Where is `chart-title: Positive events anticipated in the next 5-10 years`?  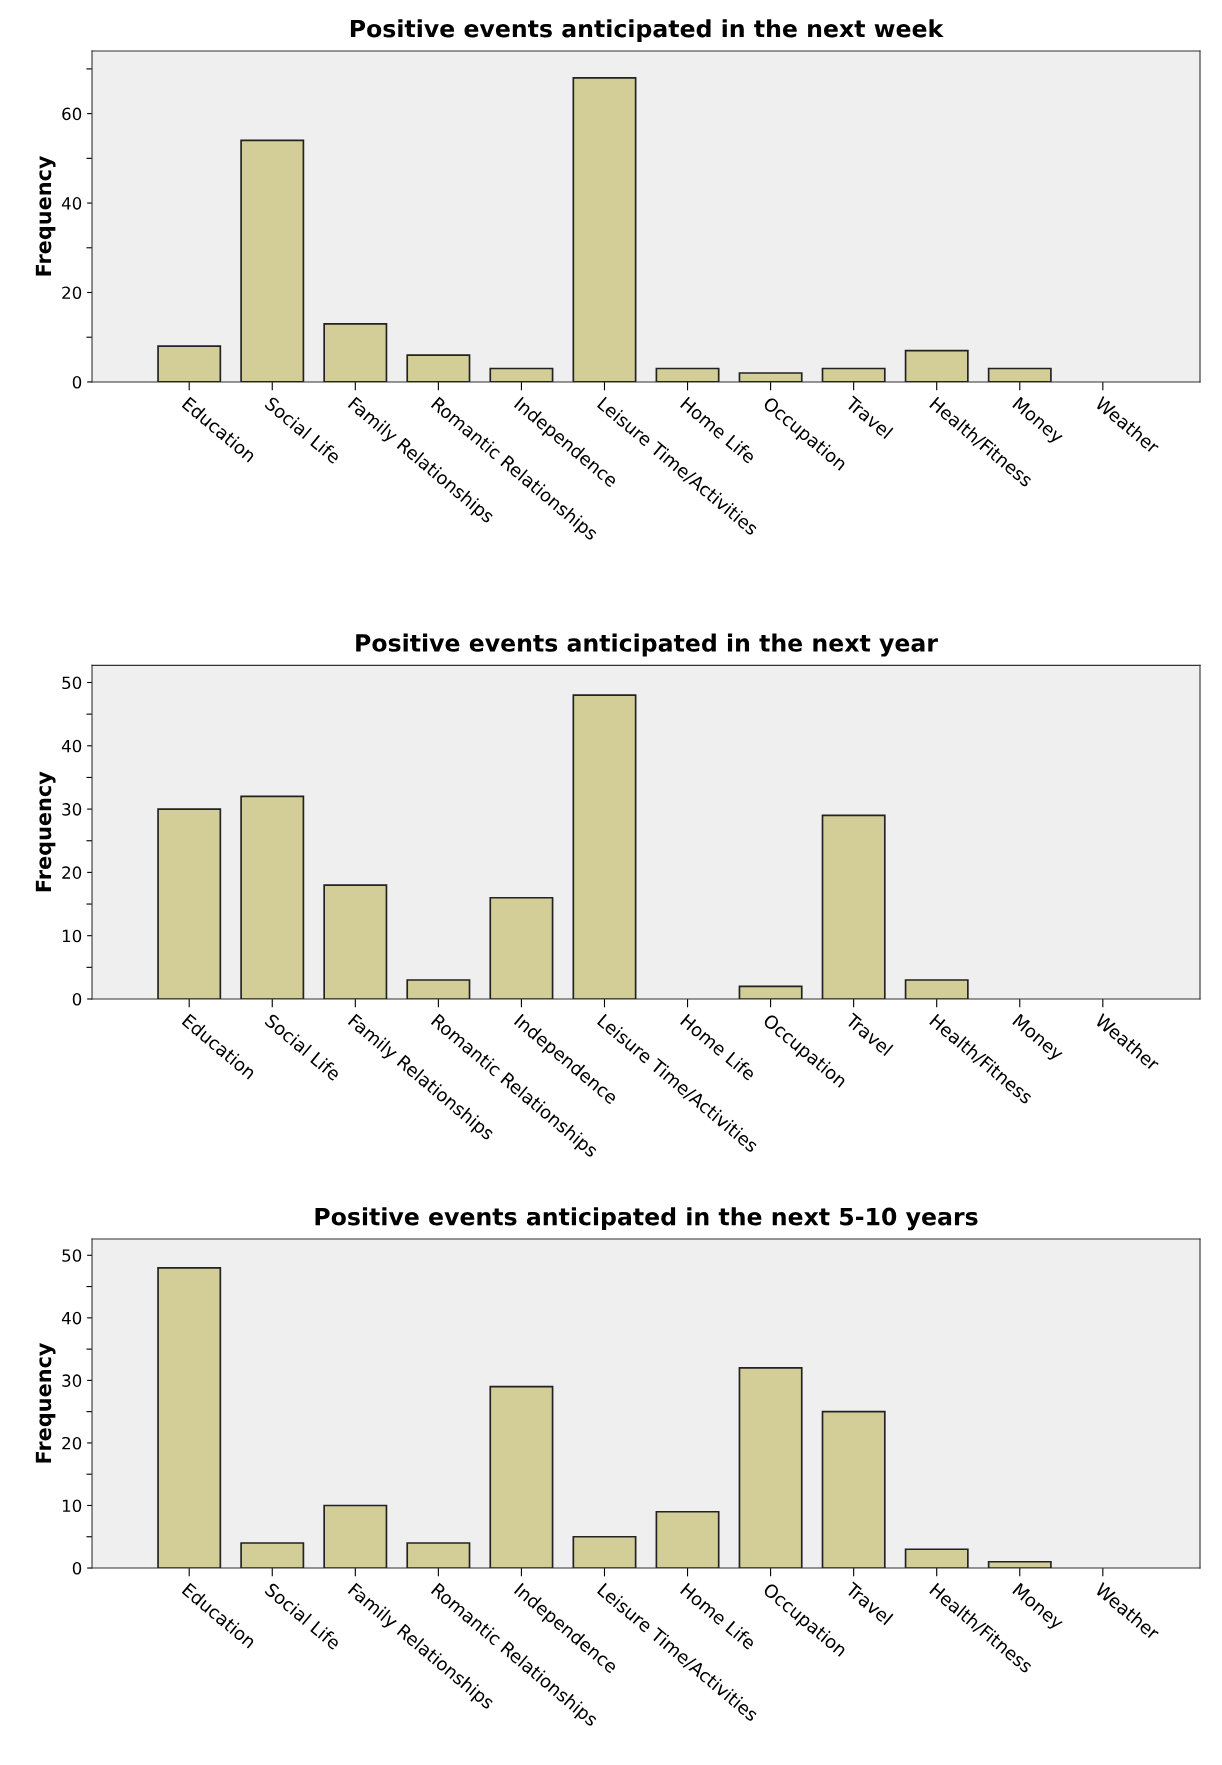 chart-title: Positive events anticipated in the next 5-10 years is located at coordinates (646, 1219).